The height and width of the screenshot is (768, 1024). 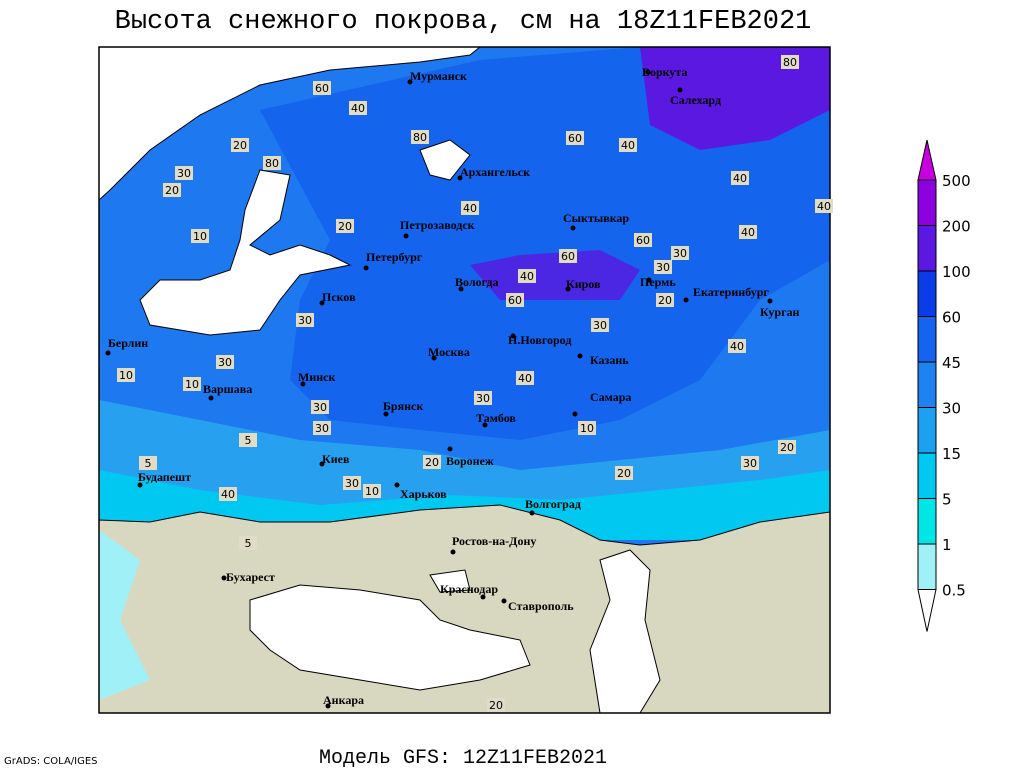 What do you see at coordinates (128, 343) in the screenshot?
I see `city-label: Берлин` at bounding box center [128, 343].